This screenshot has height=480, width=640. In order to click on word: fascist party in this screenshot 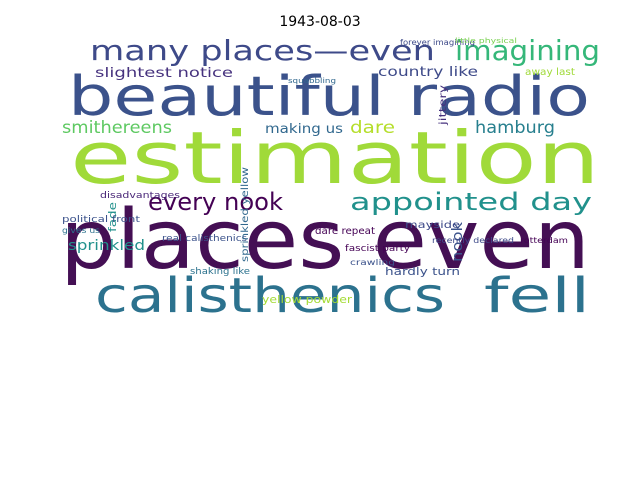, I will do `click(378, 249)`.